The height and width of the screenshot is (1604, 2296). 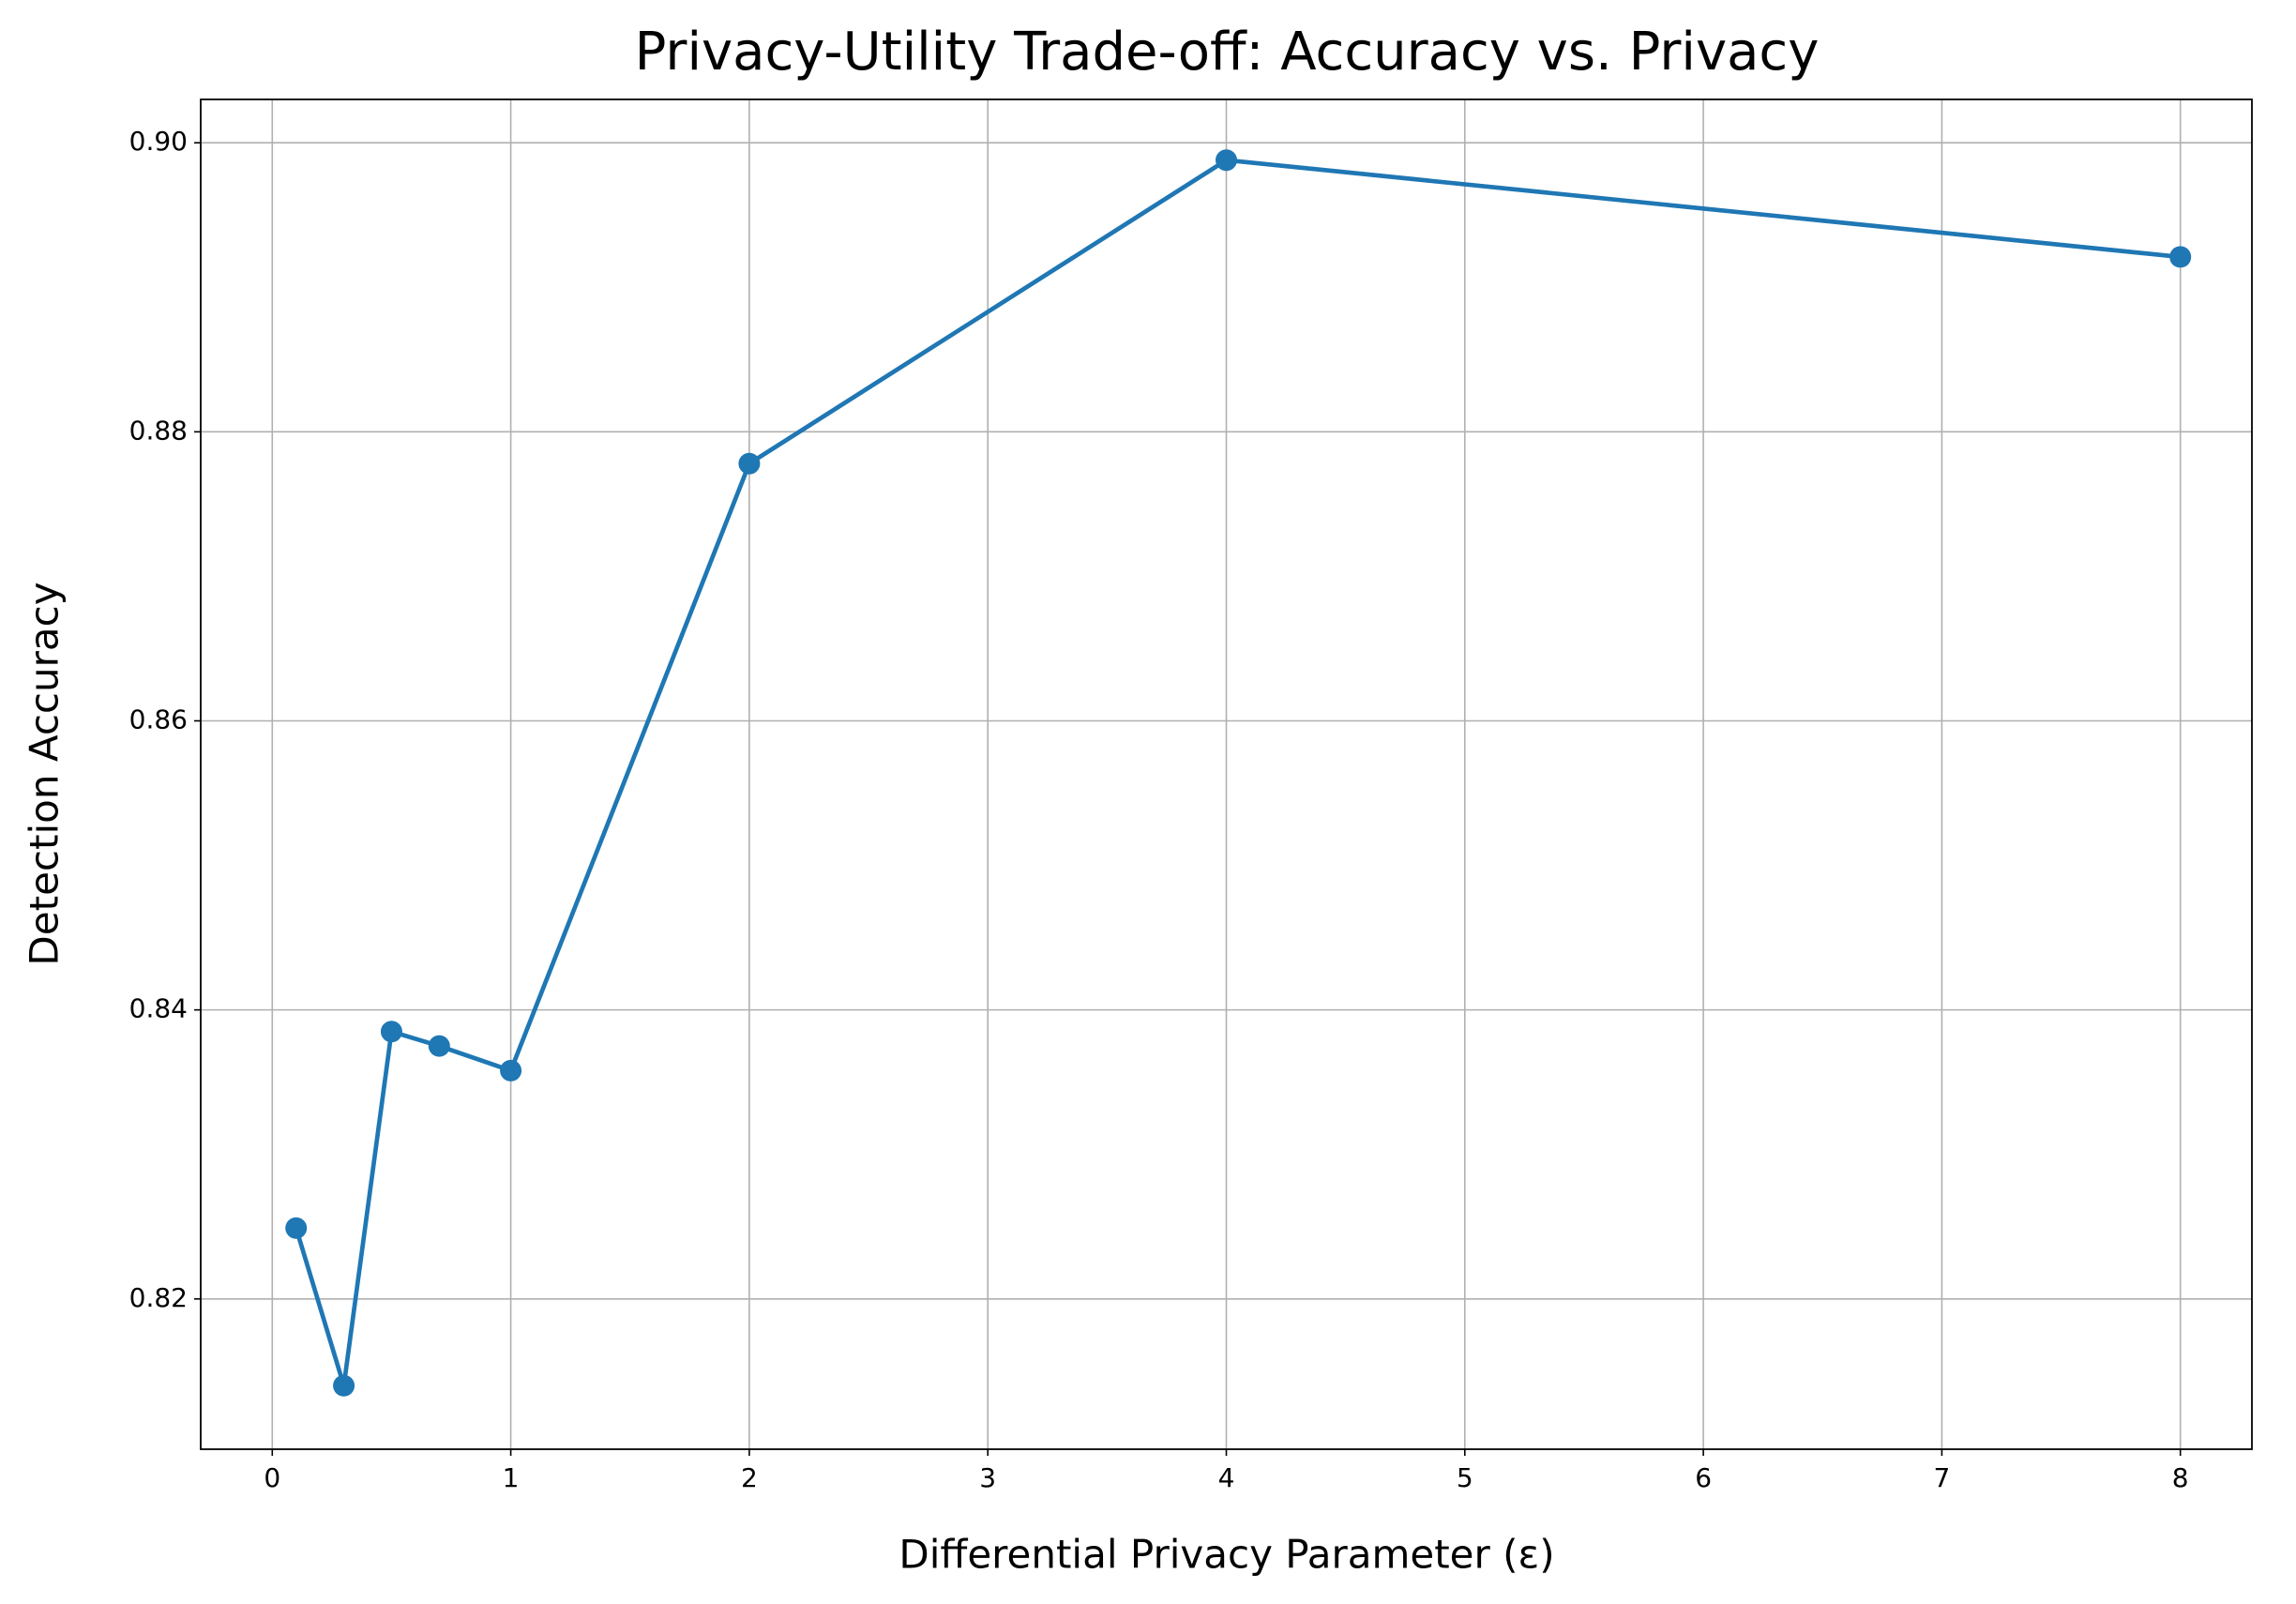 I want to click on y-axis-label: Detection Accuracy, so click(x=45, y=773).